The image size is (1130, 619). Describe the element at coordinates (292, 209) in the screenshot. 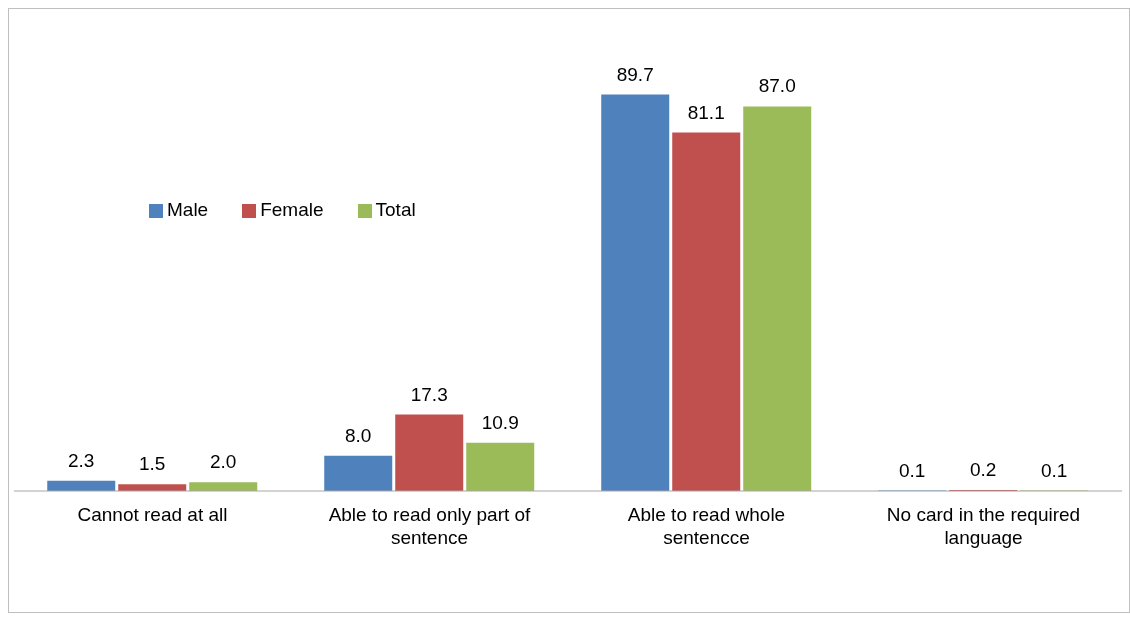

I see `legend-label: Female` at that location.